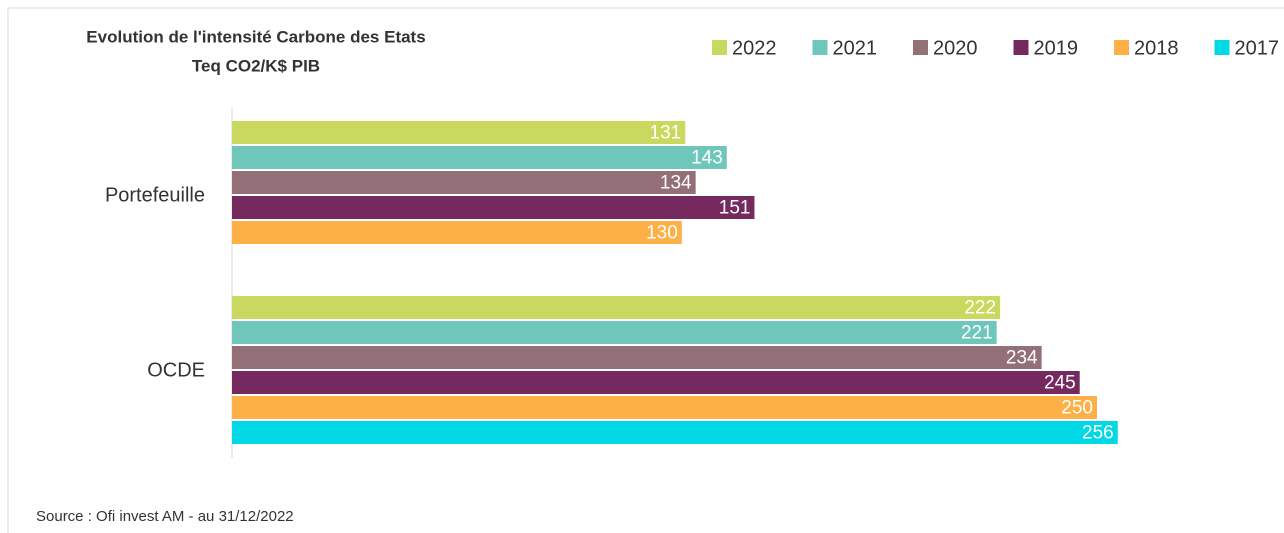  I want to click on y-tick-label: OCDE, so click(176, 370).